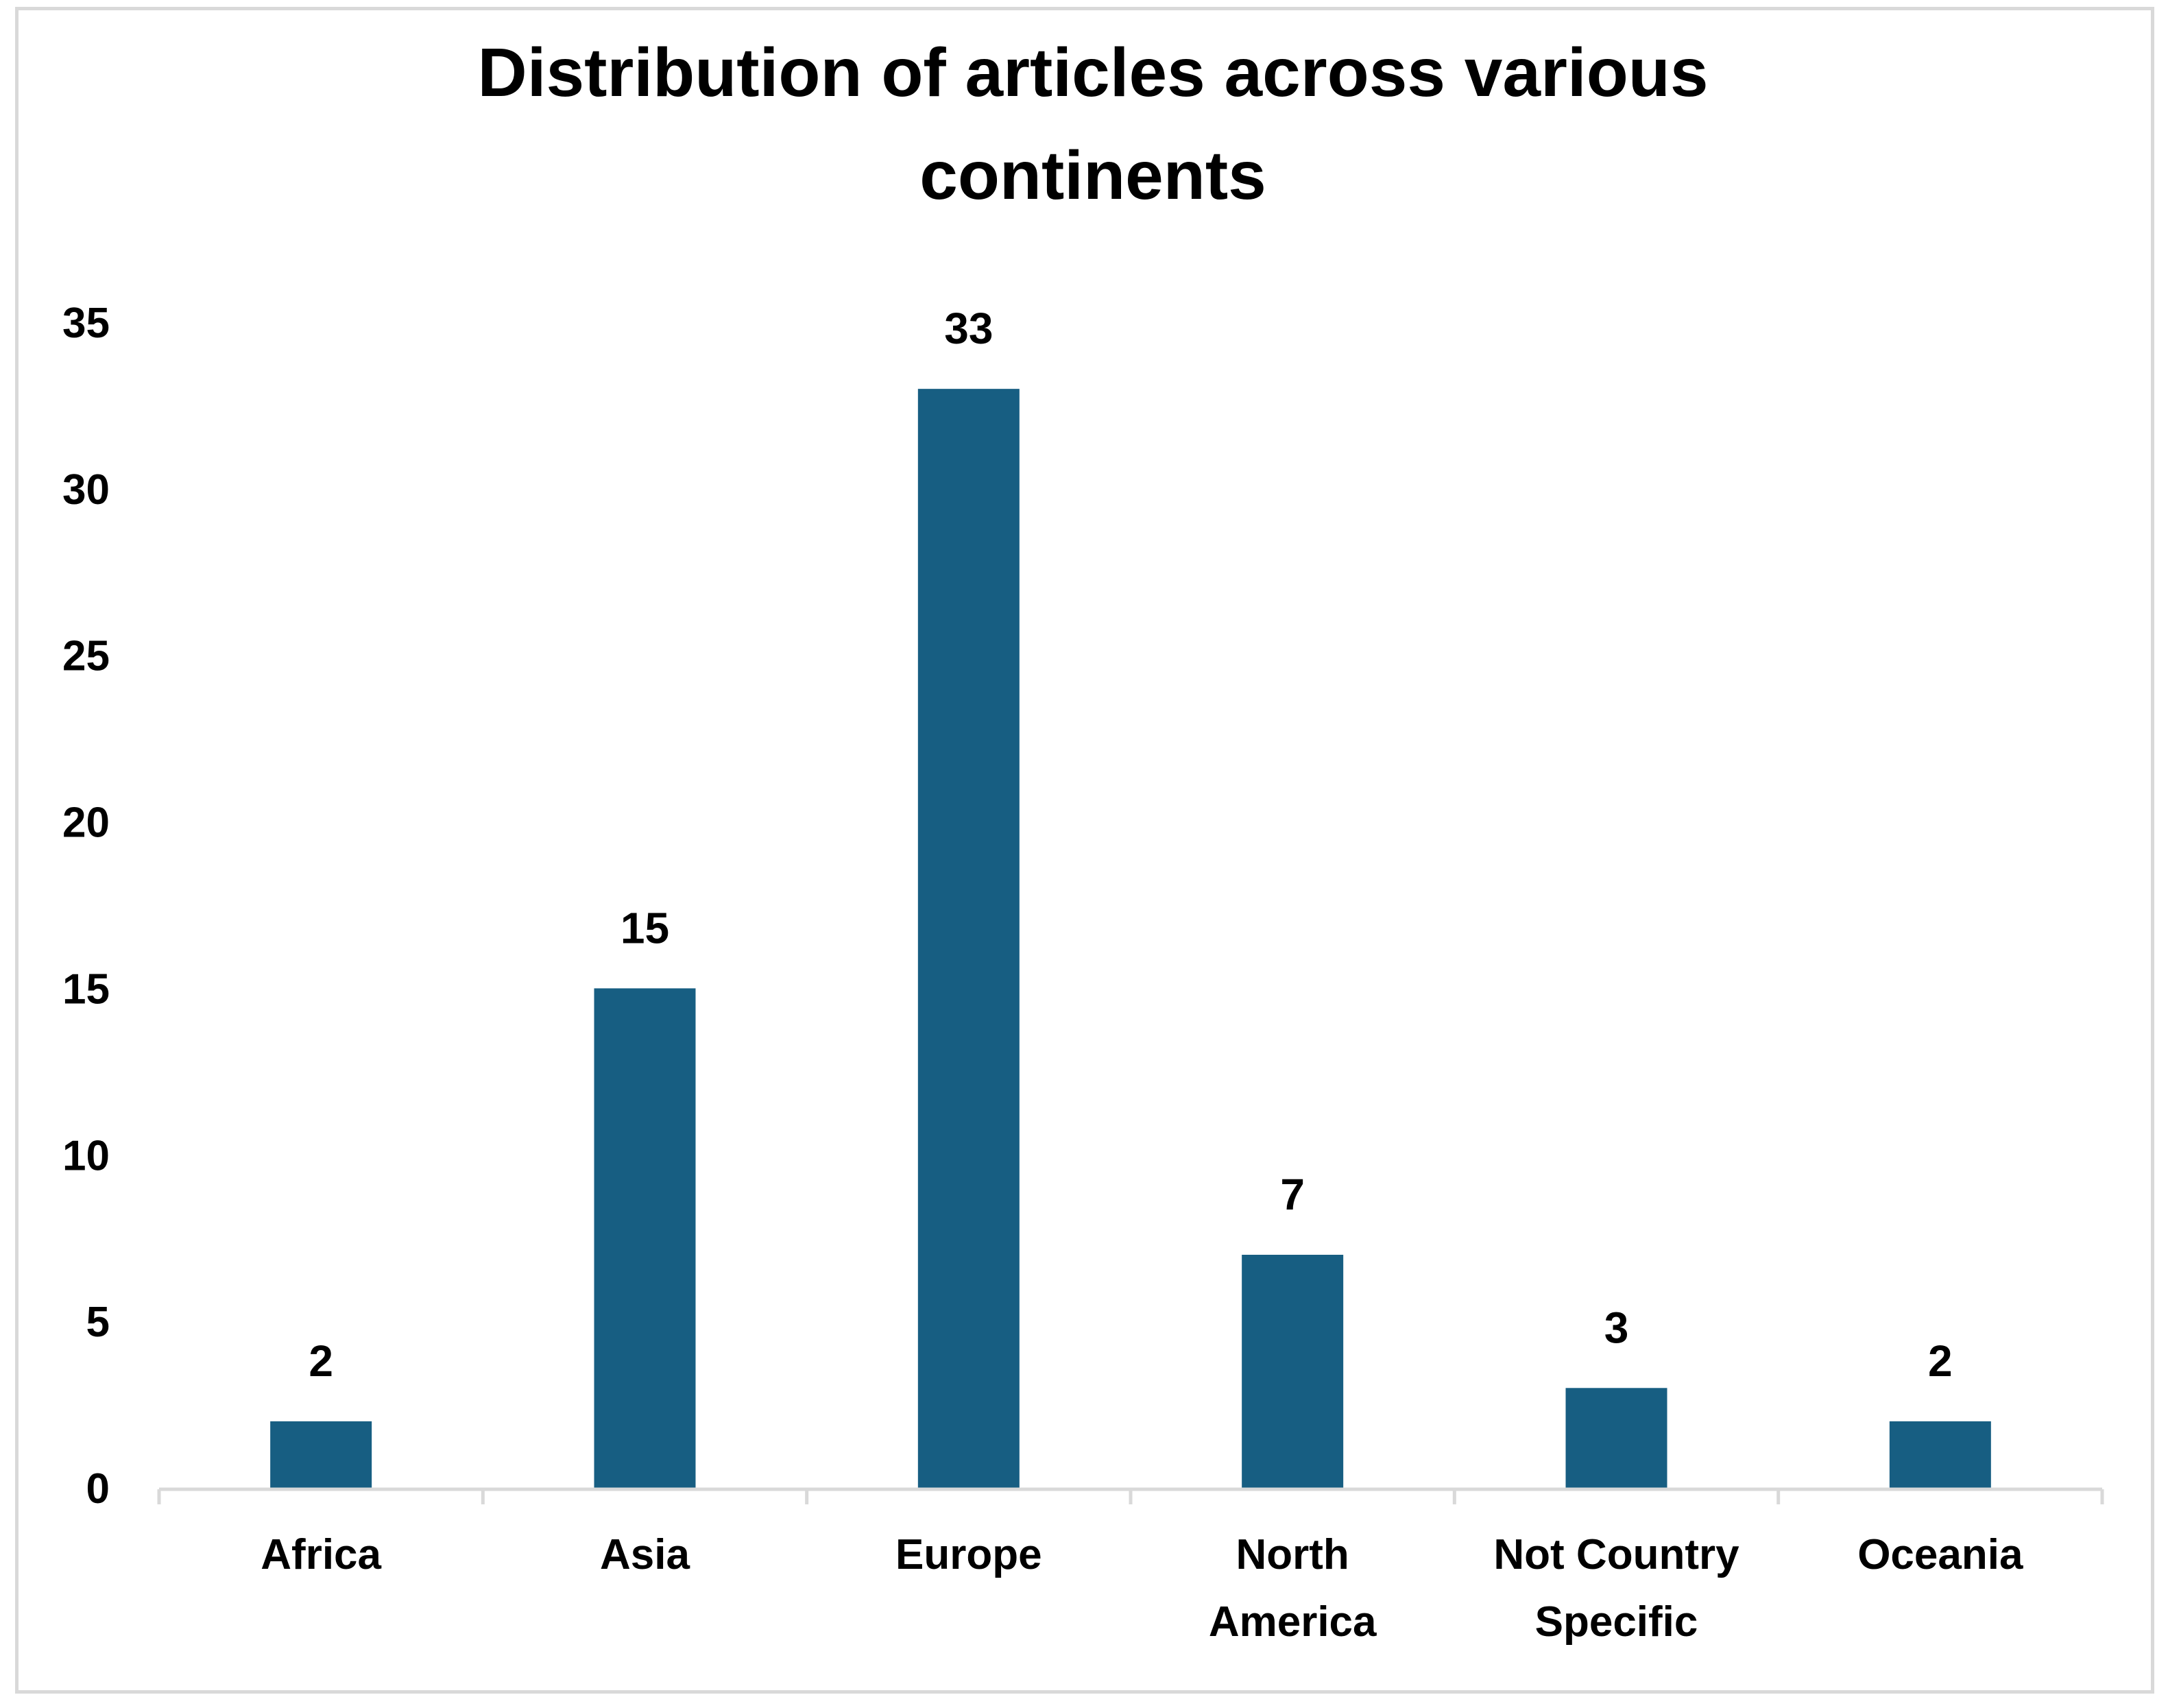 The image size is (2168, 1708). I want to click on x-tick-label: North, so click(1292, 1555).